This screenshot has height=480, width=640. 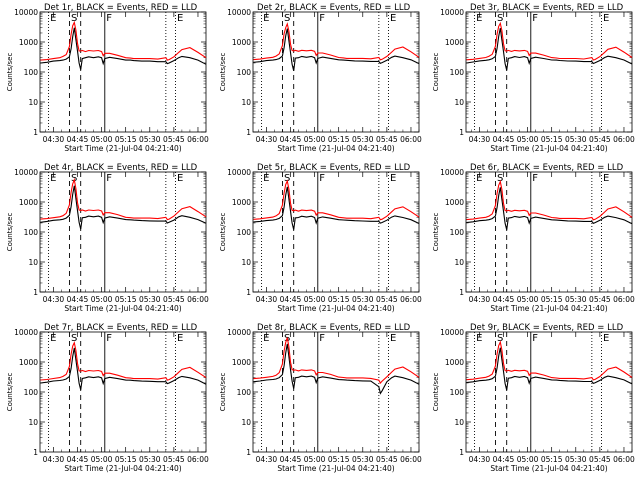 What do you see at coordinates (547, 328) in the screenshot?
I see `panel-title: Det 9r, BLACK = Events, RED = LLD` at bounding box center [547, 328].